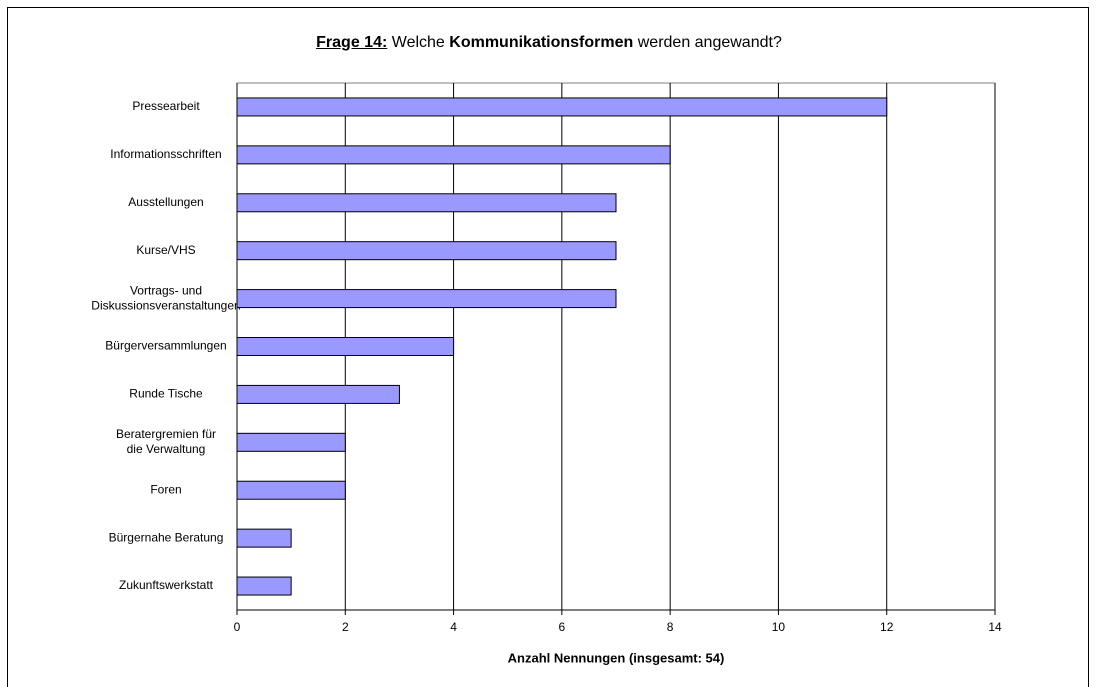  Describe the element at coordinates (165, 305) in the screenshot. I see `y-tick-label: Diskussionsveranstaltungen` at that location.